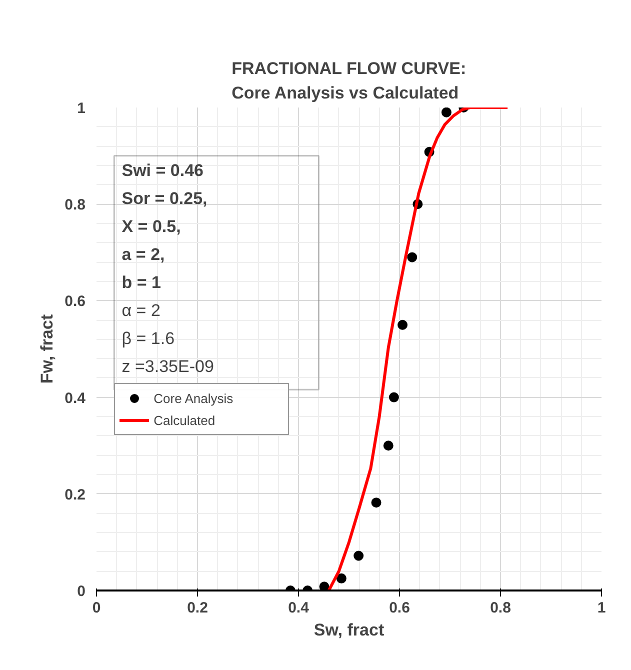 Image resolution: width=631 pixels, height=670 pixels. Describe the element at coordinates (96, 608) in the screenshot. I see `x-tick-label: 0` at that location.